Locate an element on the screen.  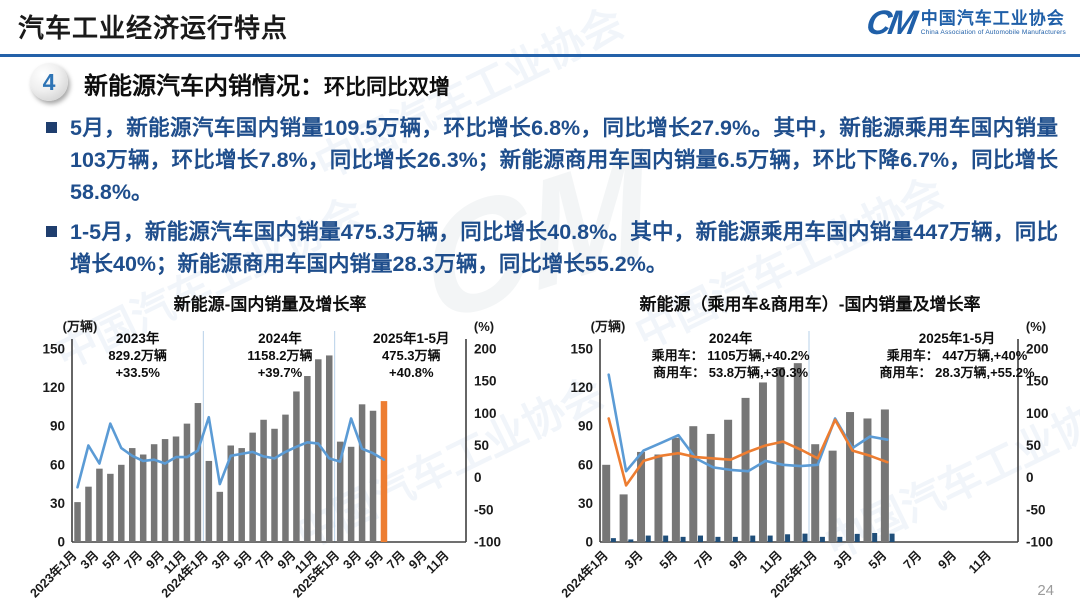
annotation-line: 商用车： 28.3万辆,+55.2% is located at coordinates (957, 372).